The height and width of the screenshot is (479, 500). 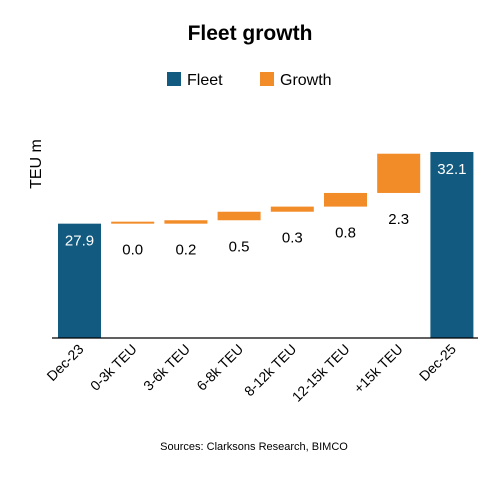 I want to click on data-label-8-12k-teu: 0.3, so click(x=292, y=238).